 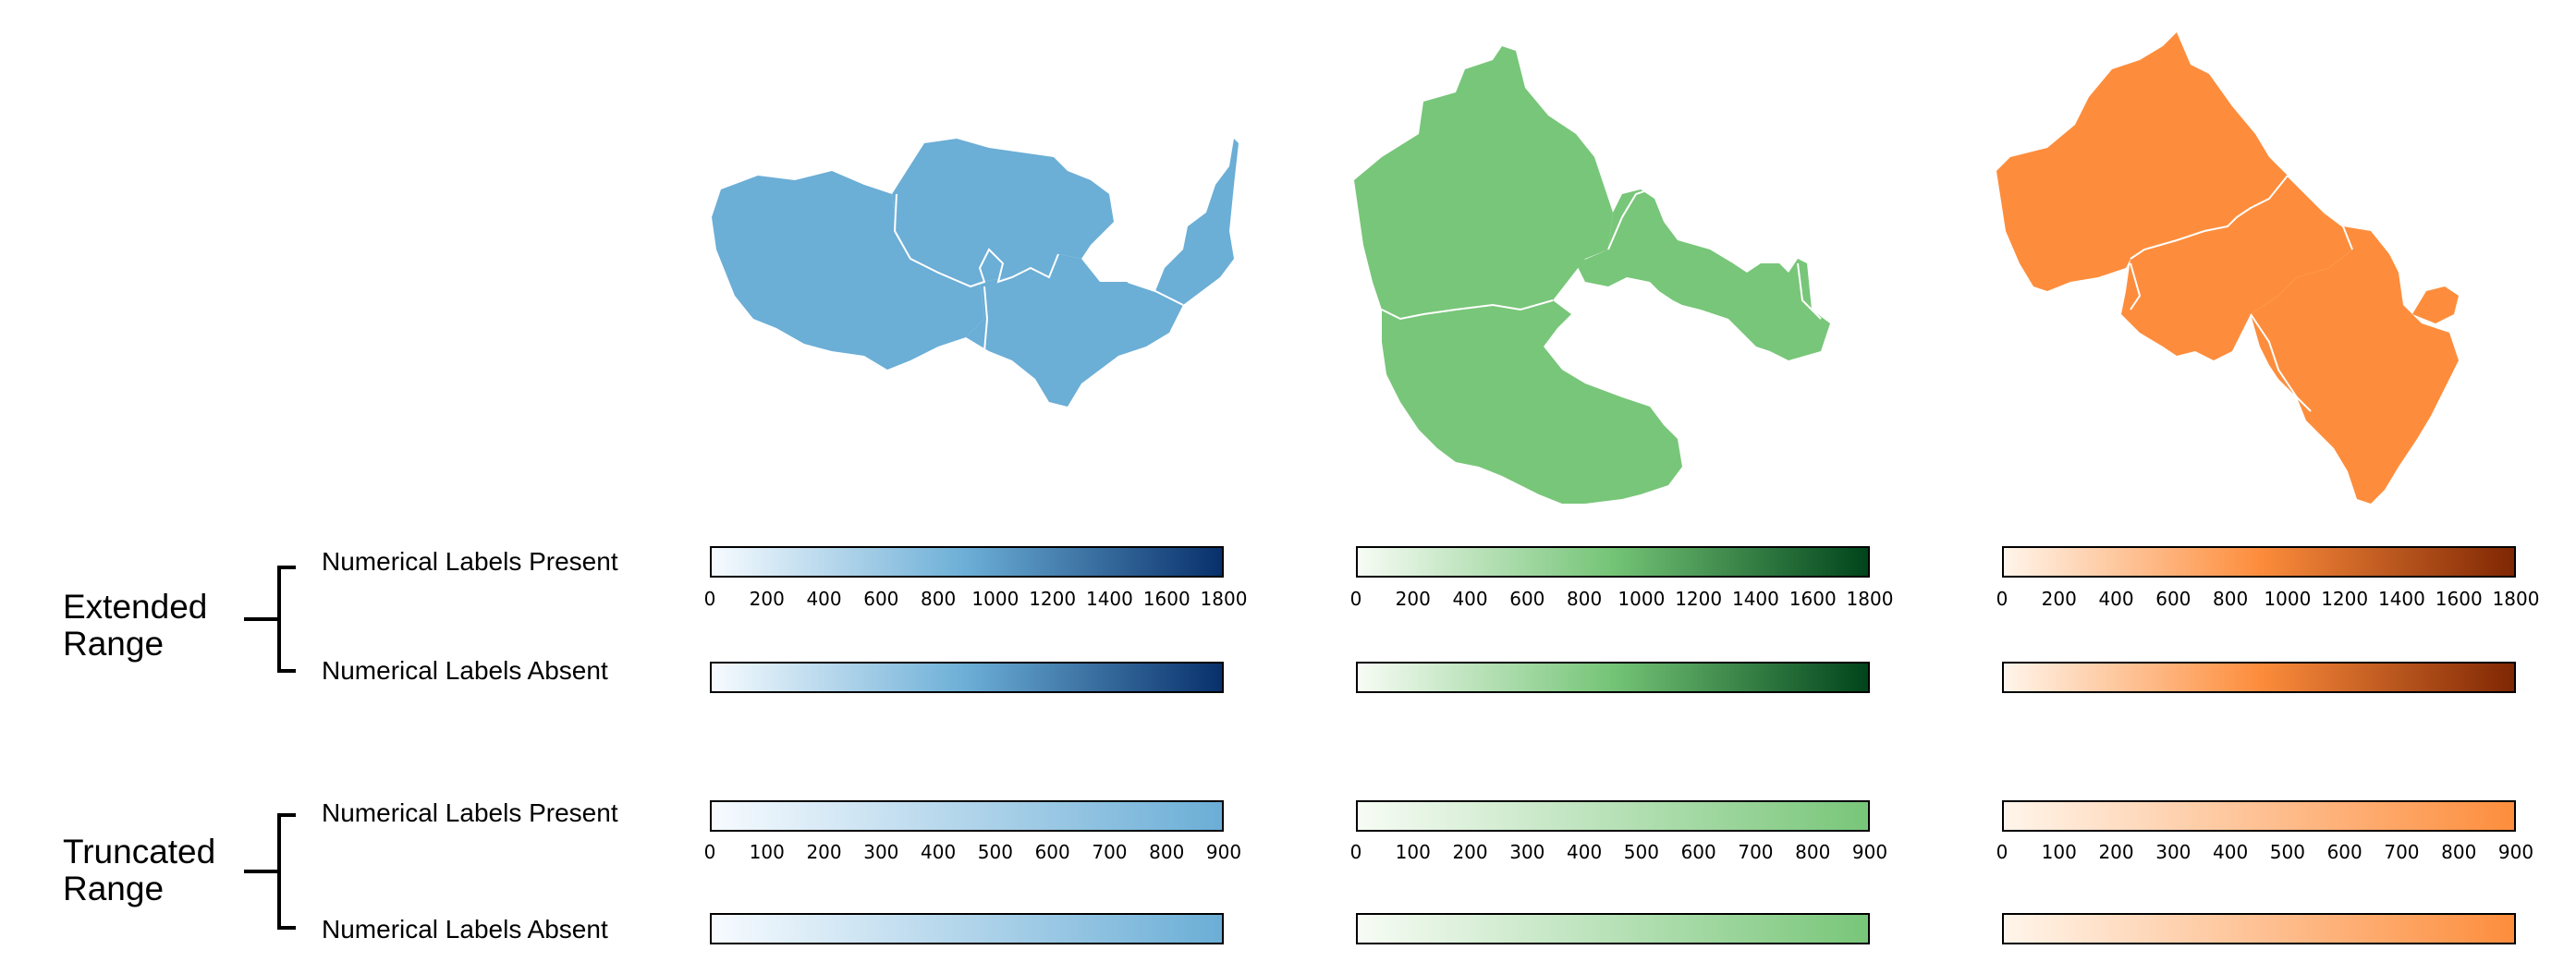 I want to click on group-title-extended-line2: Range, so click(x=114, y=644).